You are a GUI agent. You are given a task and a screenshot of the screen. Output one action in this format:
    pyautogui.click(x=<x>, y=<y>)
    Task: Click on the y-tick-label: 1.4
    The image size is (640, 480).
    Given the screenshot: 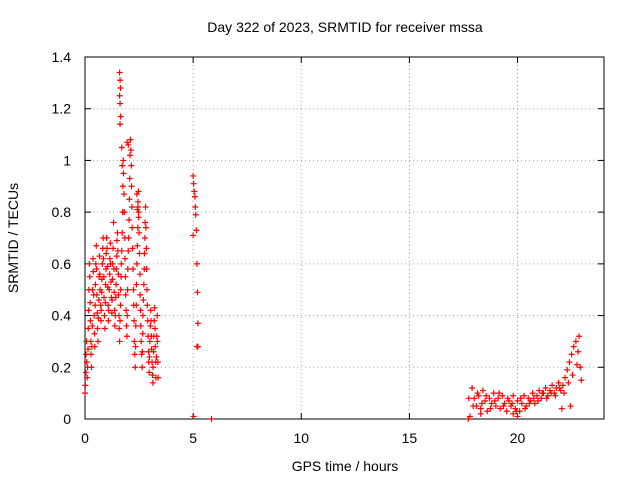 What is the action you would take?
    pyautogui.click(x=62, y=57)
    